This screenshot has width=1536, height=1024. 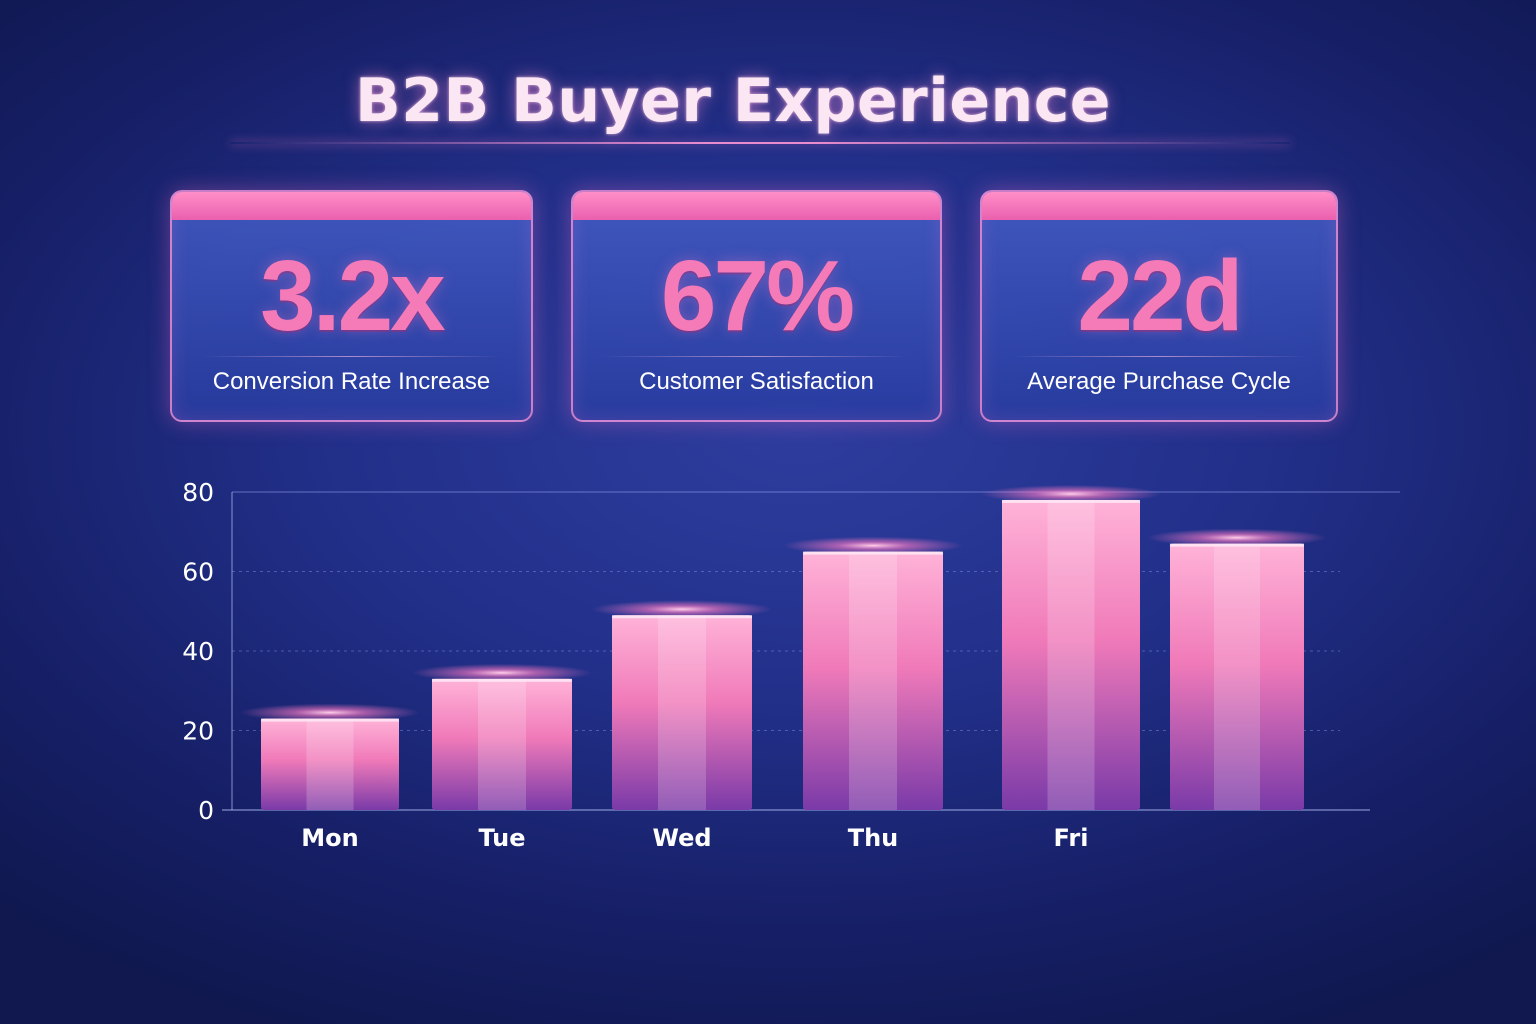 I want to click on y-tick-label: 80, so click(x=198, y=492).